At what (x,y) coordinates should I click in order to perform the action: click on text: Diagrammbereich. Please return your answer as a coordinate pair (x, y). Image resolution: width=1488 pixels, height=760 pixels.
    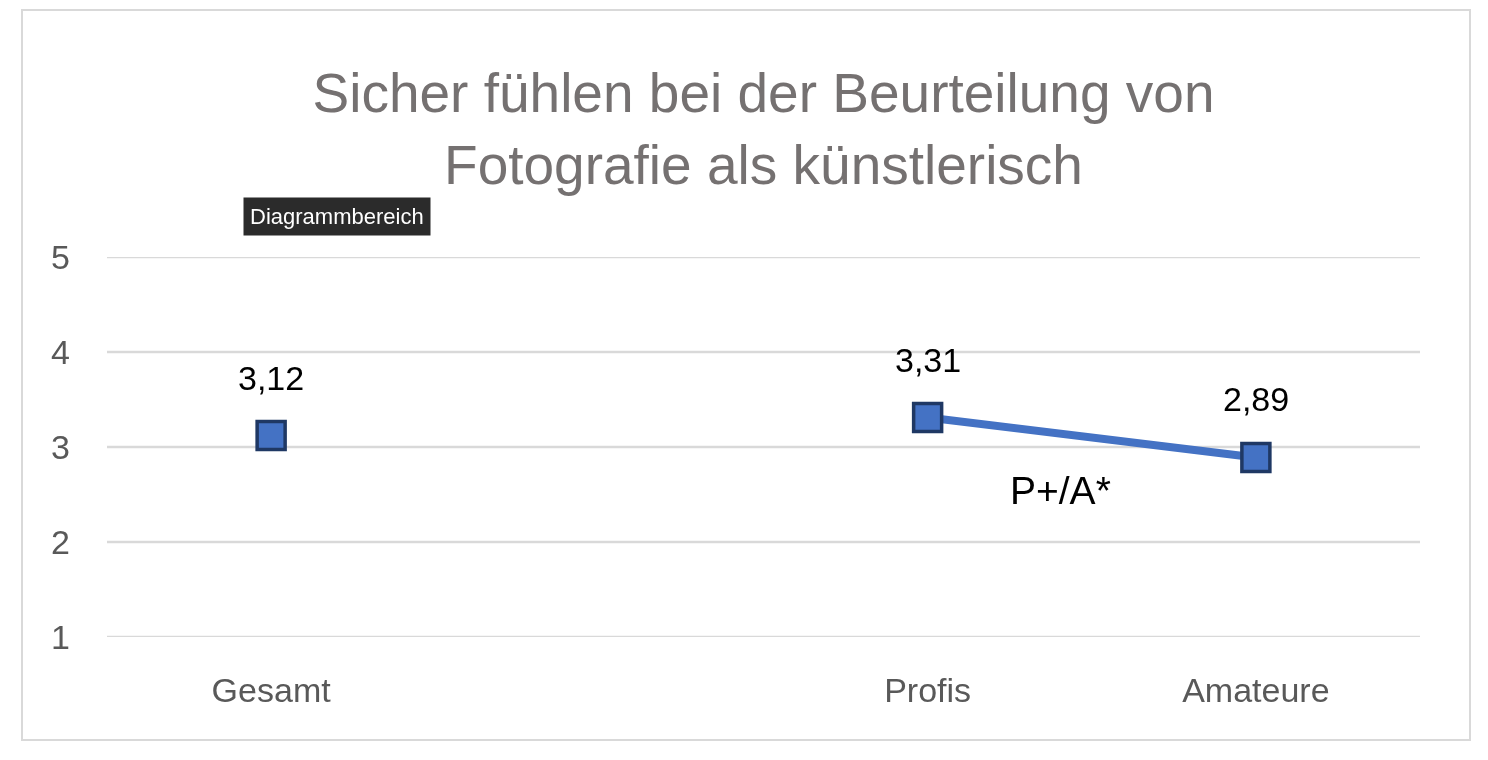
    Looking at the image, I should click on (337, 216).